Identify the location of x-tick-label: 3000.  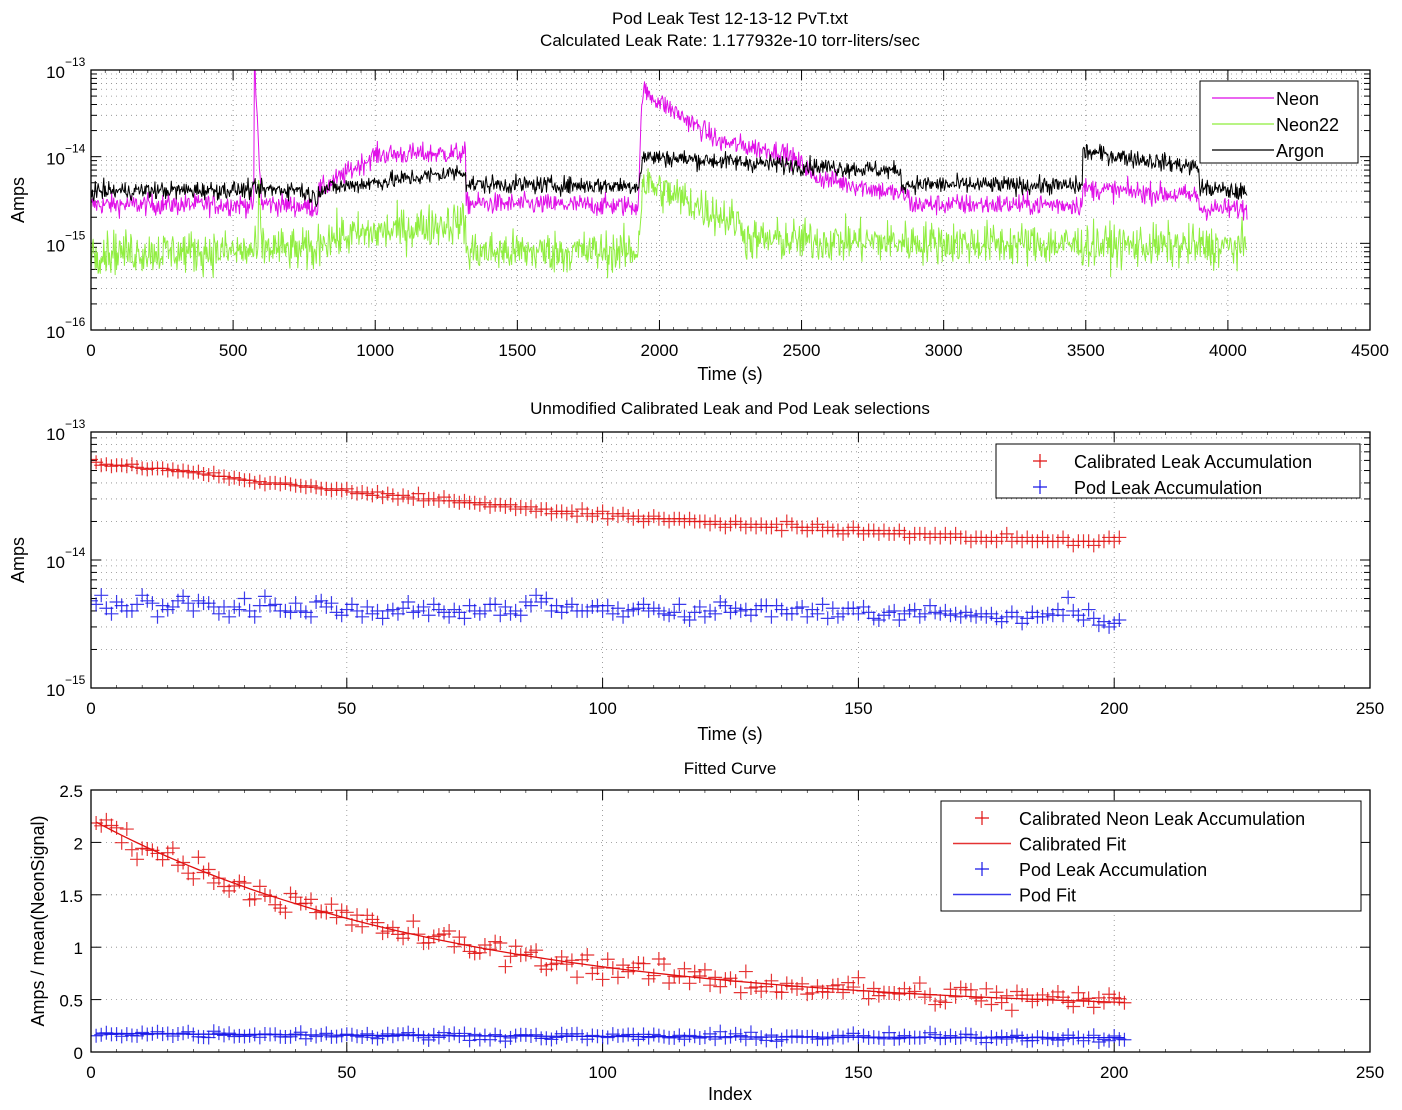
(944, 350).